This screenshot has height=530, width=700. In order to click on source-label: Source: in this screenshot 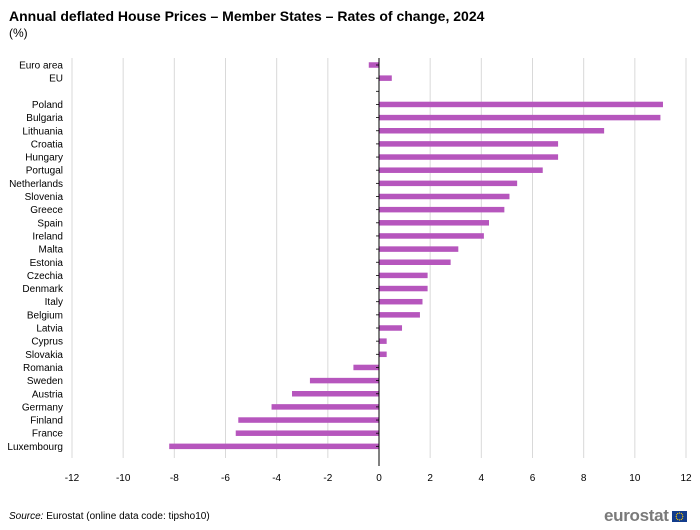, I will do `click(26, 516)`.